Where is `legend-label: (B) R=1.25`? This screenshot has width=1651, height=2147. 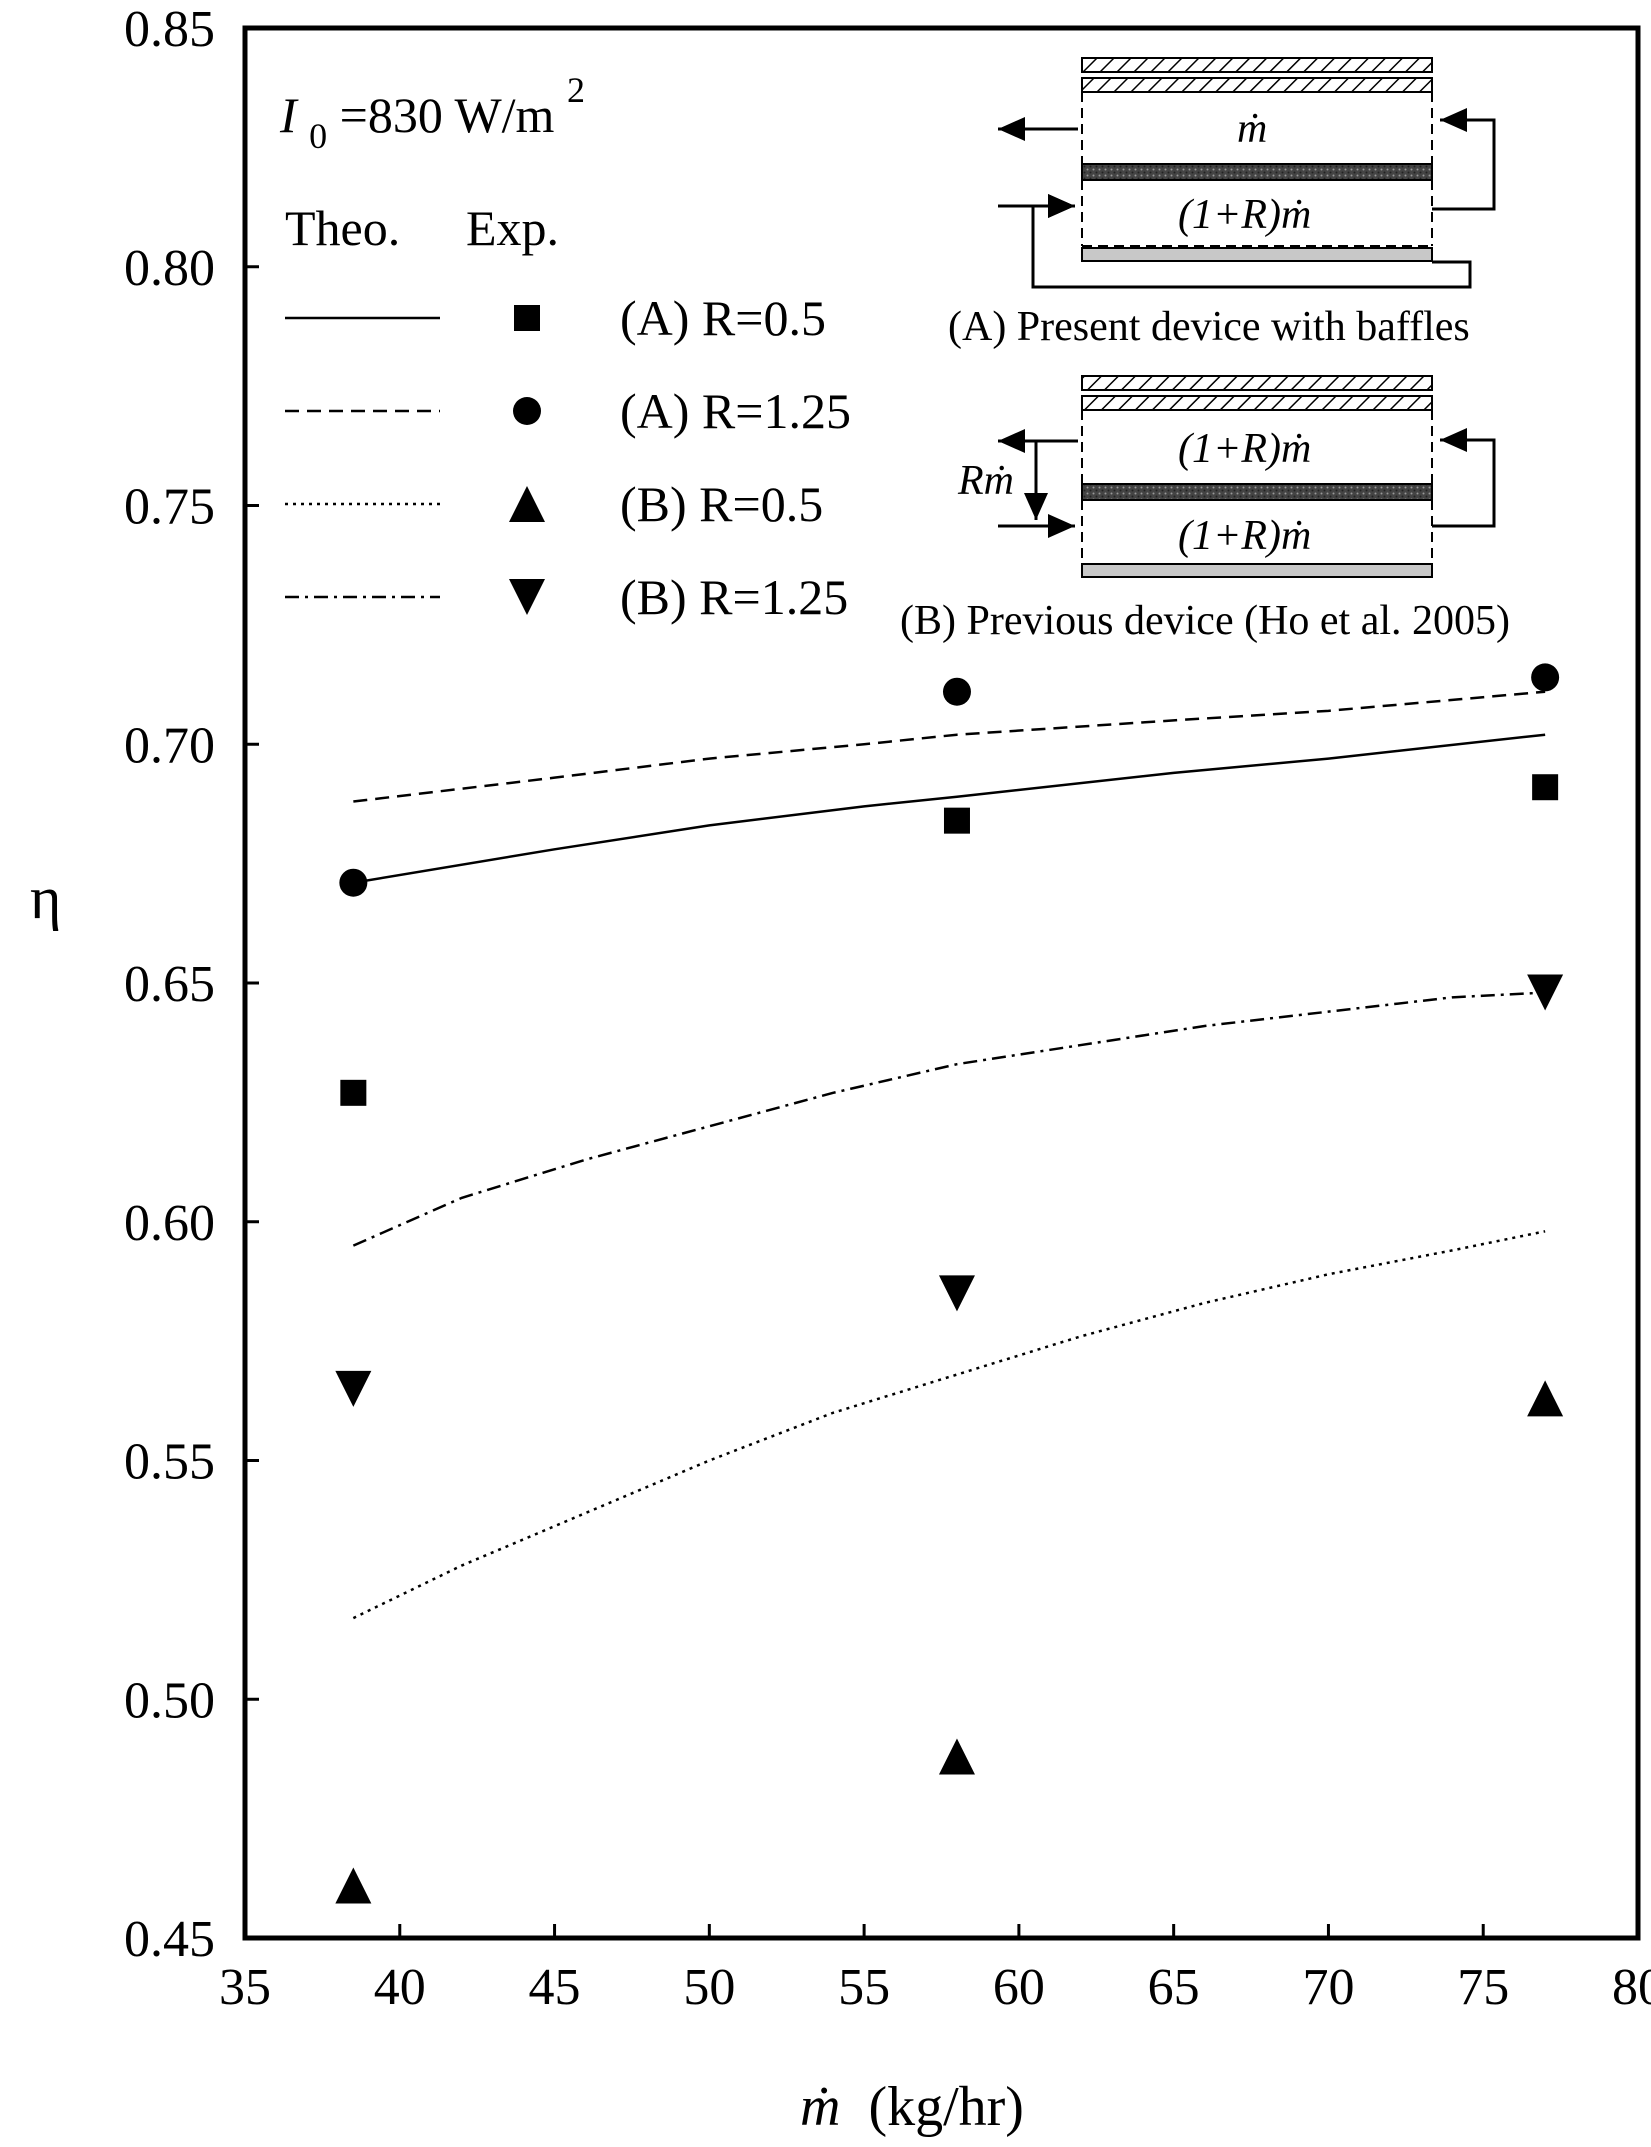 legend-label: (B) R=1.25 is located at coordinates (734, 597).